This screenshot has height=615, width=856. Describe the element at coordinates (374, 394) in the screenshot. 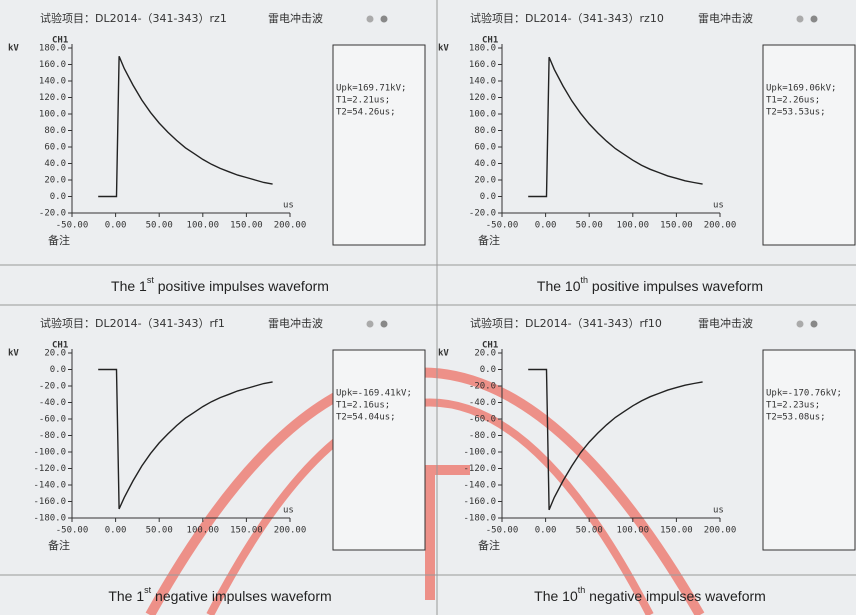

I see `readout-line: Upk=-169.41kV;` at that location.